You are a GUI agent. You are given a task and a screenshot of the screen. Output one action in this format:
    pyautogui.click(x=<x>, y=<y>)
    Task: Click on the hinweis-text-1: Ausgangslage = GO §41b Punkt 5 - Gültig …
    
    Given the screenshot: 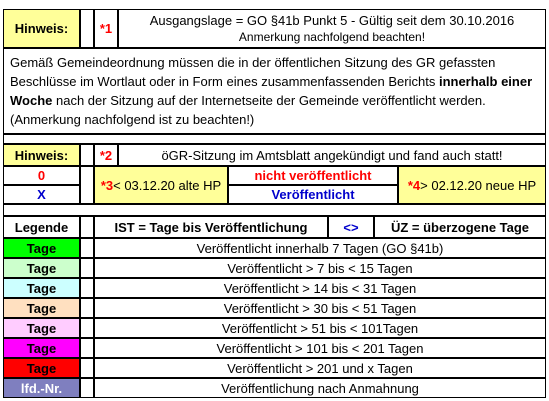 What is the action you would take?
    pyautogui.click(x=332, y=28)
    